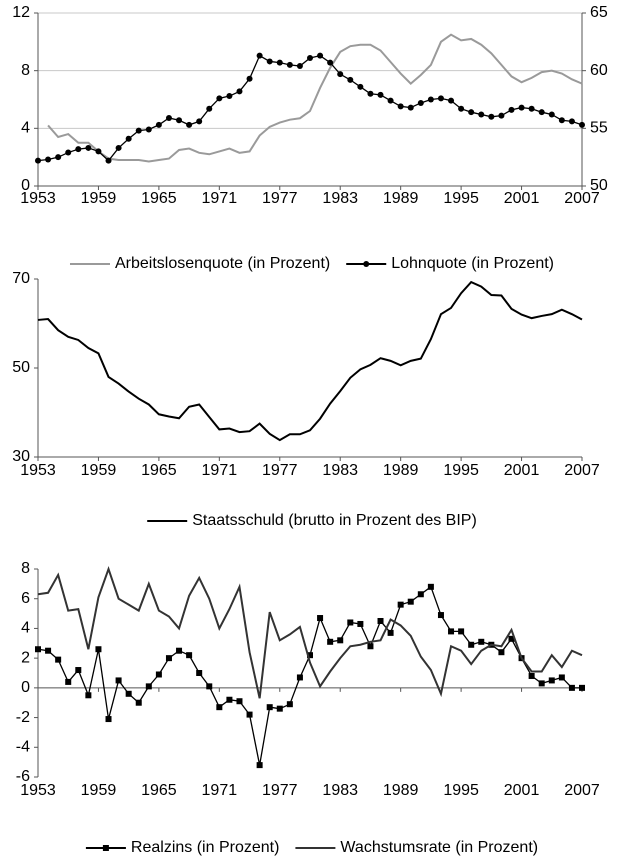 This screenshot has width=624, height=868. Describe the element at coordinates (21, 456) in the screenshot. I see `y-tick-label: 30` at that location.